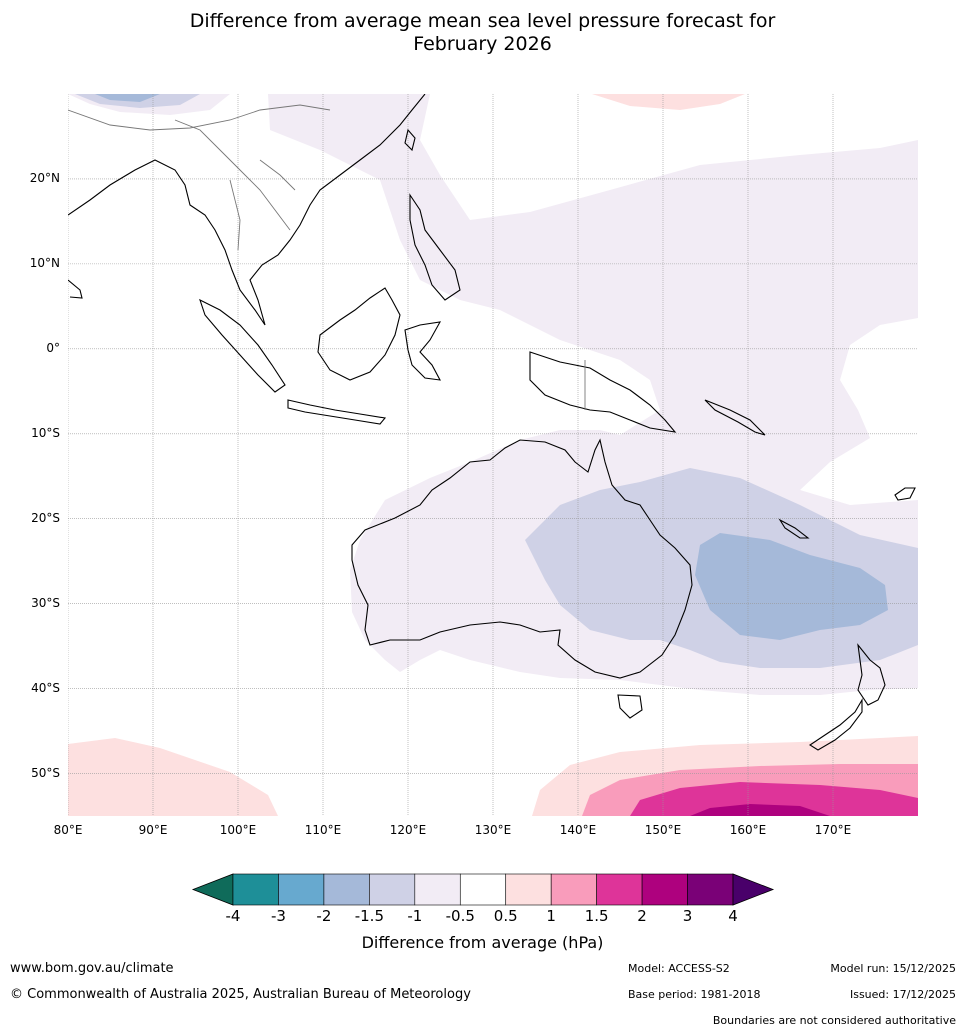 The image size is (965, 1035). I want to click on coastline-australia, so click(522, 558).